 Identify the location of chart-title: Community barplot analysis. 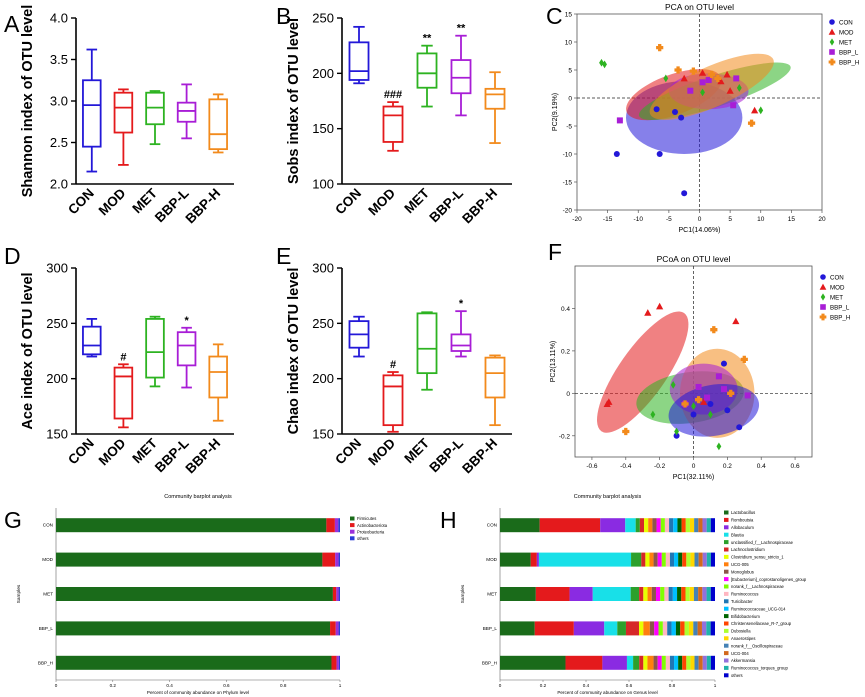
(608, 497).